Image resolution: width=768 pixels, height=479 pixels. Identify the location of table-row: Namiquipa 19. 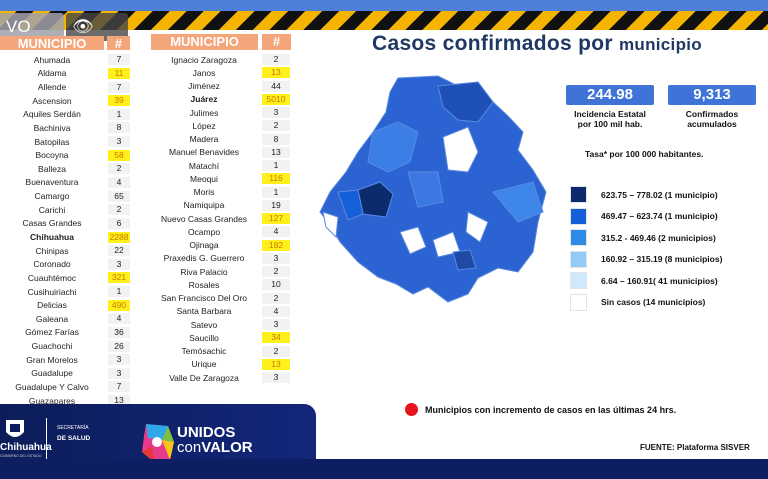
(220, 205).